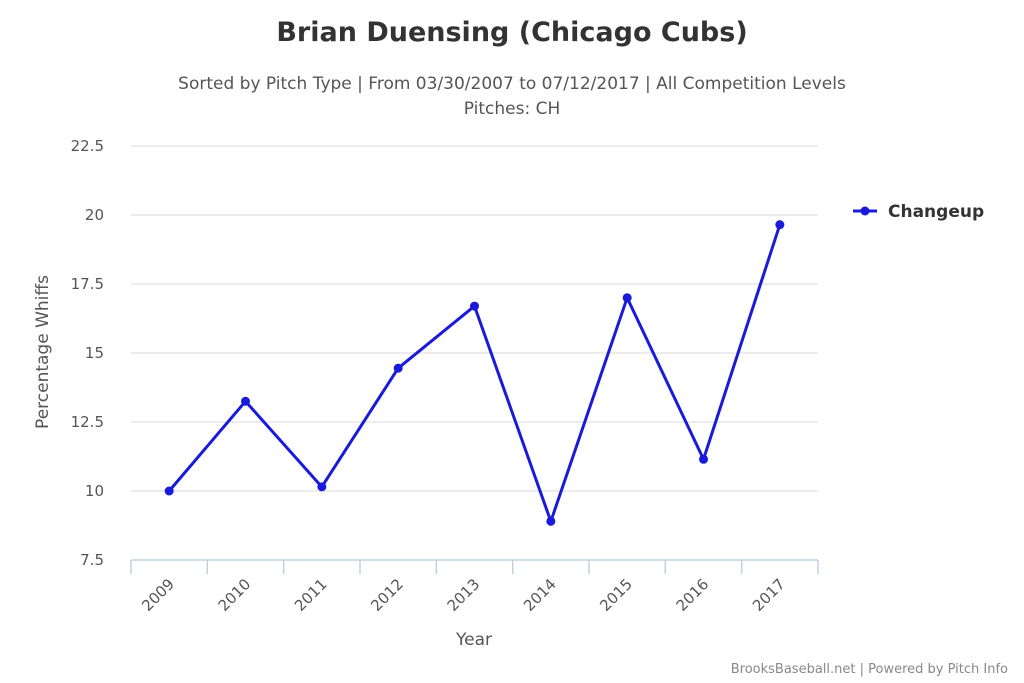 The width and height of the screenshot is (1024, 683). Describe the element at coordinates (43, 352) in the screenshot. I see `y-axis-title: Percentage Whiffs` at that location.